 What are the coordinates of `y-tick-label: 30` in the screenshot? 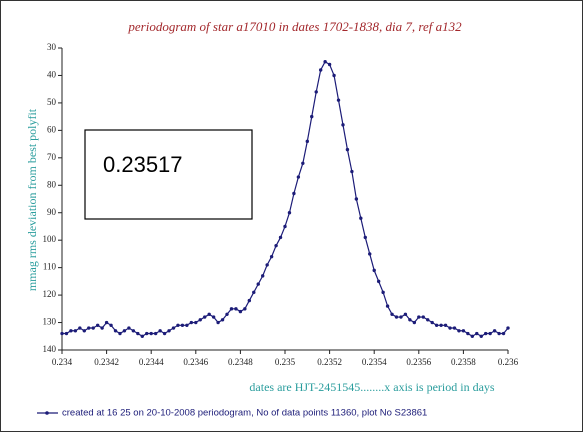 It's located at (52, 47).